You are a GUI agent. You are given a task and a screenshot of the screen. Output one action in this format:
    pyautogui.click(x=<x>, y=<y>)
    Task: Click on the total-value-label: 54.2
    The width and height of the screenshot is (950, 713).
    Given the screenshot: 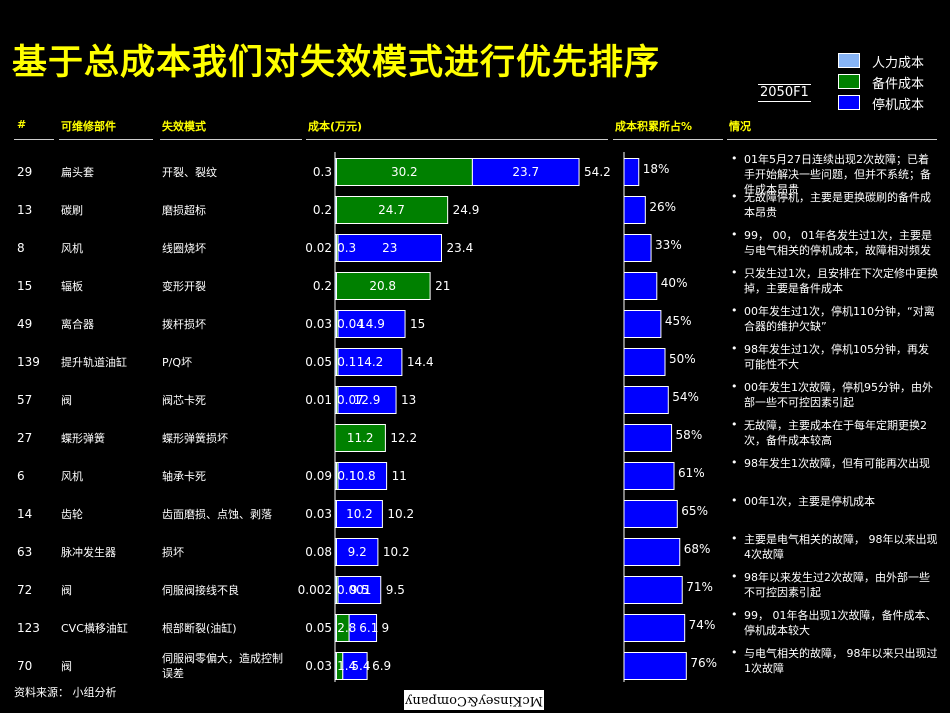 What is the action you would take?
    pyautogui.click(x=597, y=172)
    